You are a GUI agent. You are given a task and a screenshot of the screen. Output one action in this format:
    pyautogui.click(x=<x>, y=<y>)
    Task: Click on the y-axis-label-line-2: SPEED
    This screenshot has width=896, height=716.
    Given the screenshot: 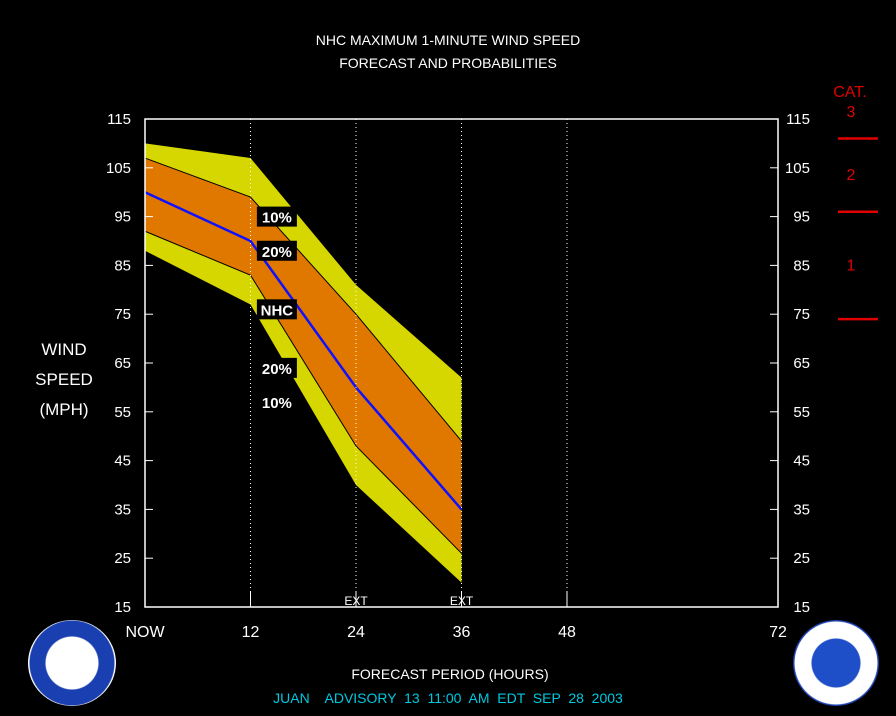 What is the action you would take?
    pyautogui.click(x=64, y=379)
    